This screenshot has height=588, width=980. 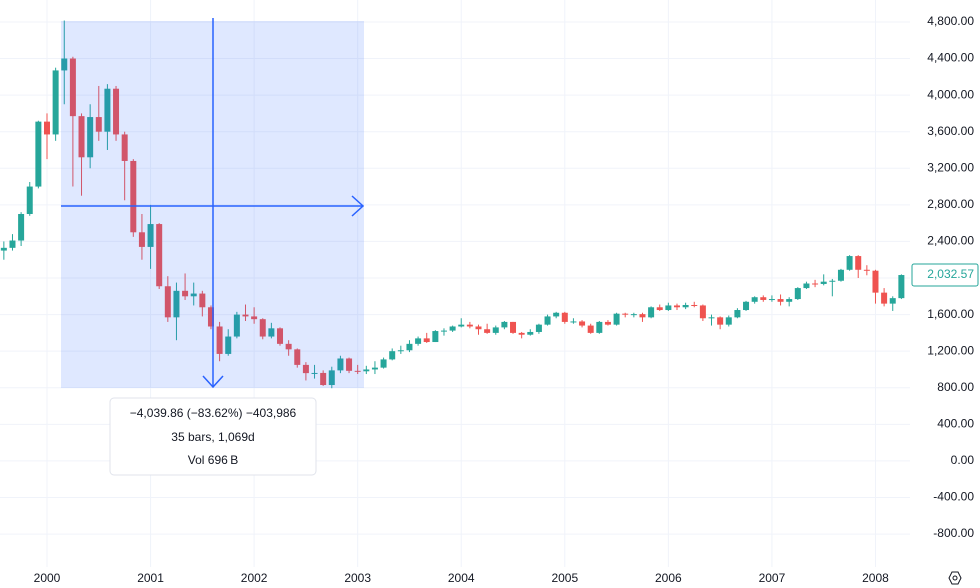 I want to click on x-tick-label: 2001, so click(x=150, y=578).